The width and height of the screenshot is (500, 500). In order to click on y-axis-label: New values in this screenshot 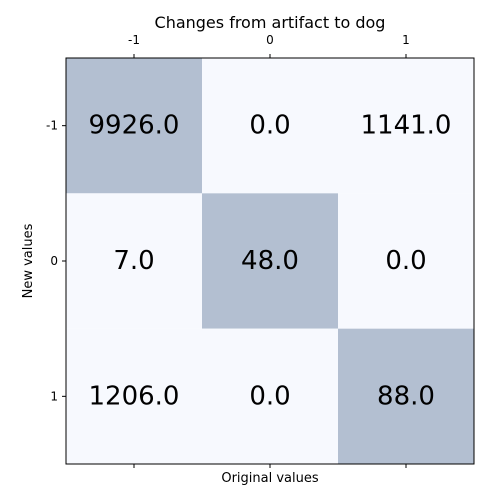, I will do `click(28, 260)`.